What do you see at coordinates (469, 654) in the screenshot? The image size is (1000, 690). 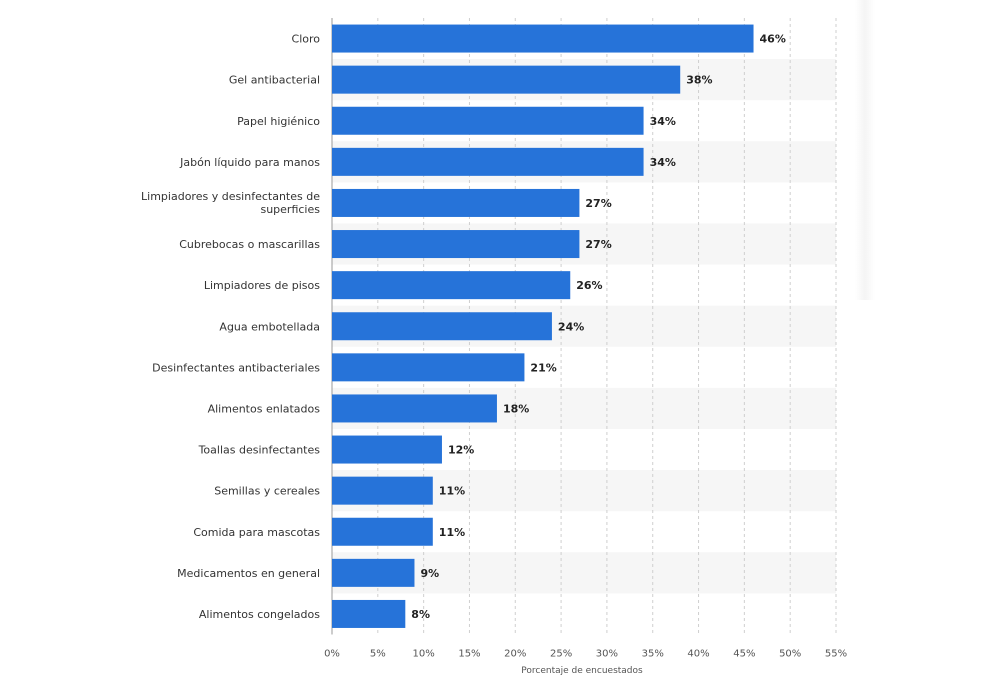 I see `x-tick-label: 15%` at bounding box center [469, 654].